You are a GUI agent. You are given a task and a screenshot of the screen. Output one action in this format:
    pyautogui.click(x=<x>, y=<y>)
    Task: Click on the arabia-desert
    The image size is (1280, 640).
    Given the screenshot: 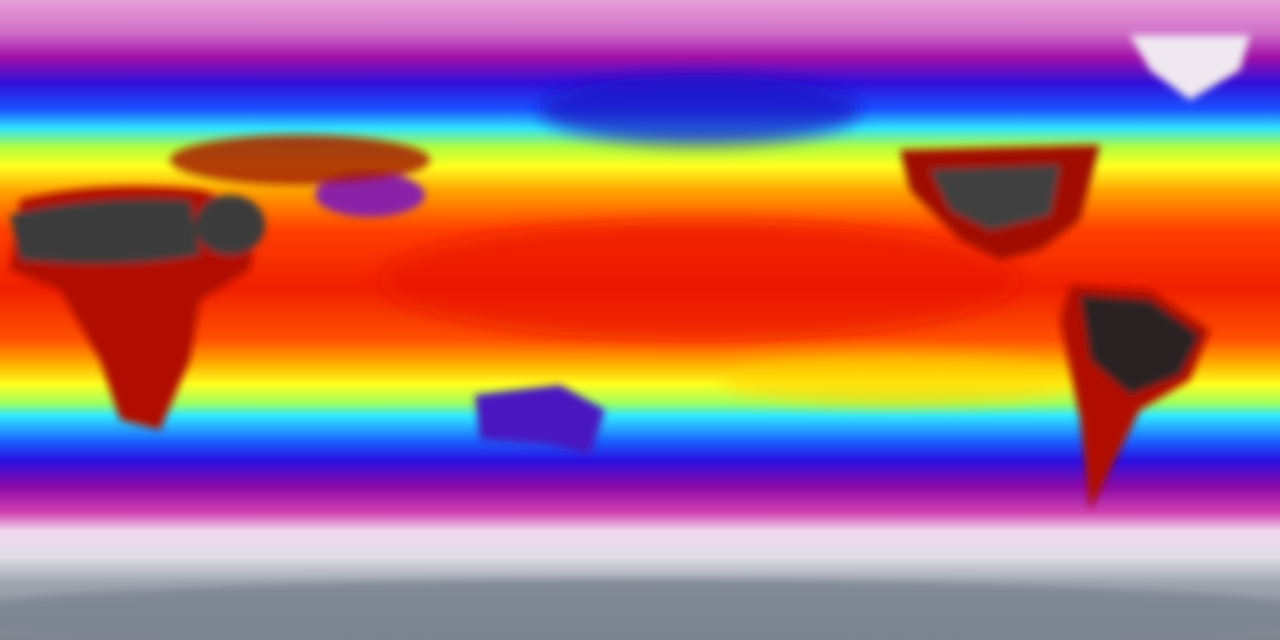 What is the action you would take?
    pyautogui.click(x=230, y=225)
    